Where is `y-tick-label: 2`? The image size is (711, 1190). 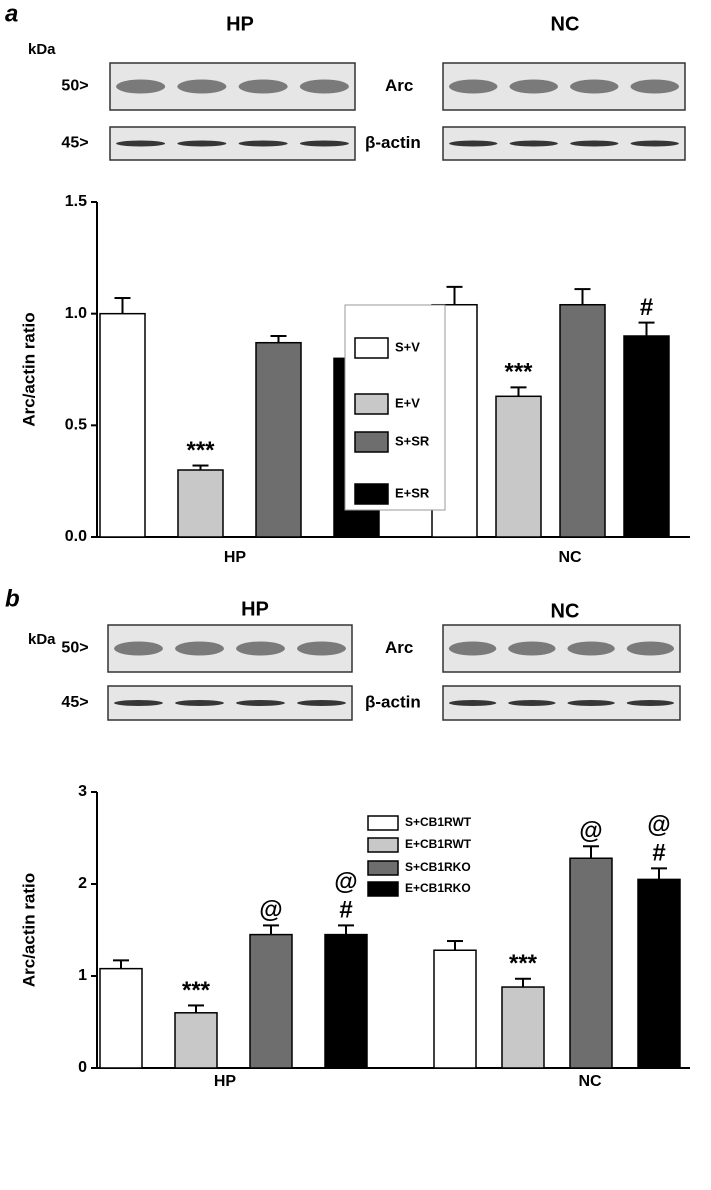
y-tick-label: 2 is located at coordinates (82, 883).